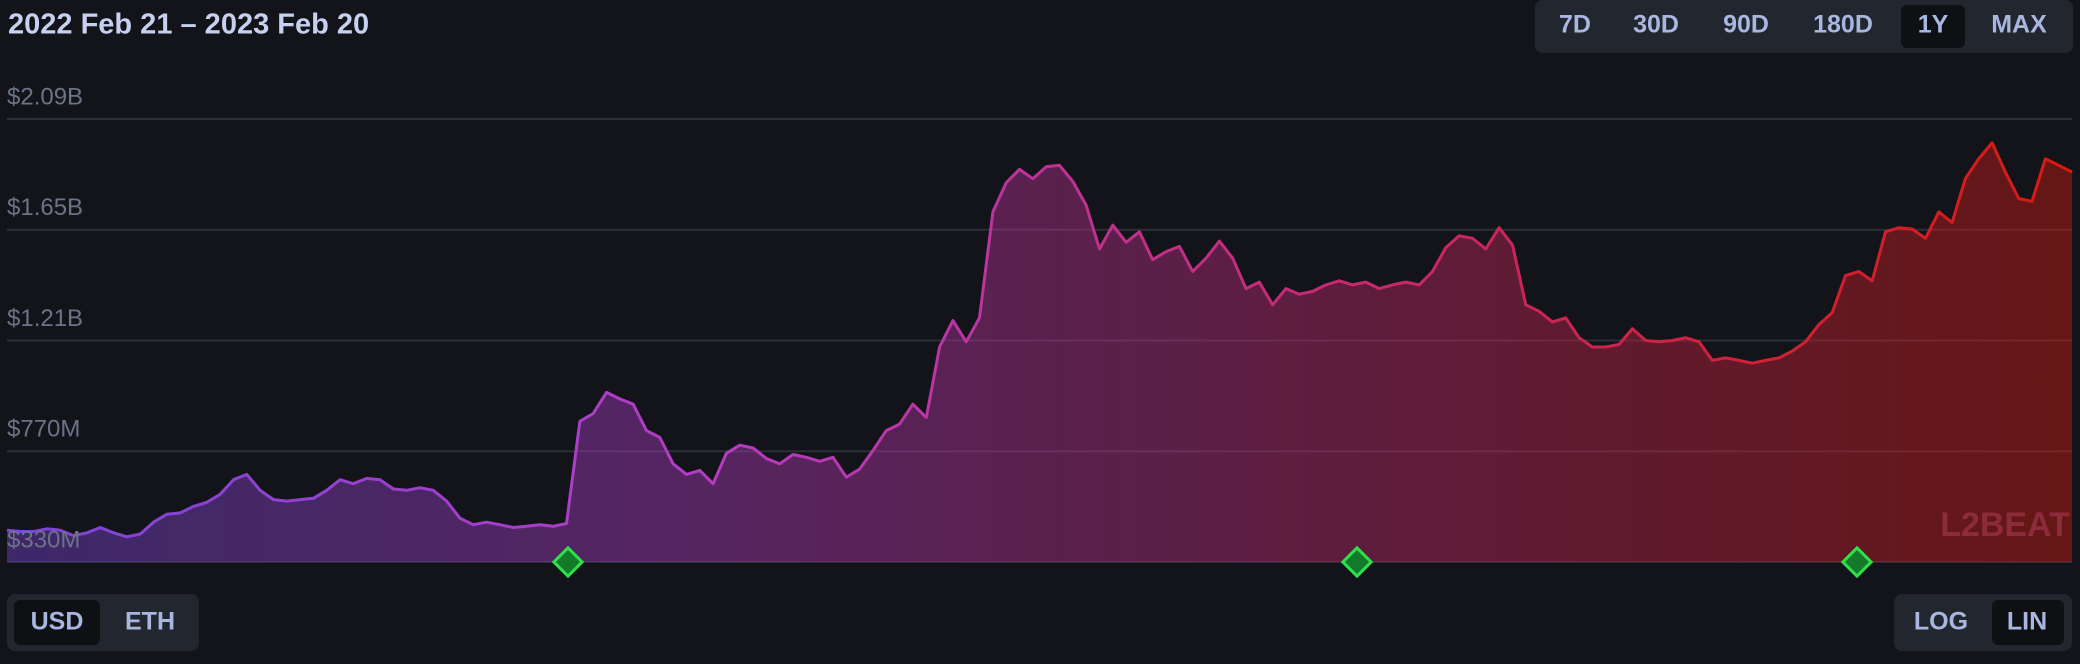 The height and width of the screenshot is (664, 2080). What do you see at coordinates (45, 96) in the screenshot?
I see `y-tick-label: $2.09B` at bounding box center [45, 96].